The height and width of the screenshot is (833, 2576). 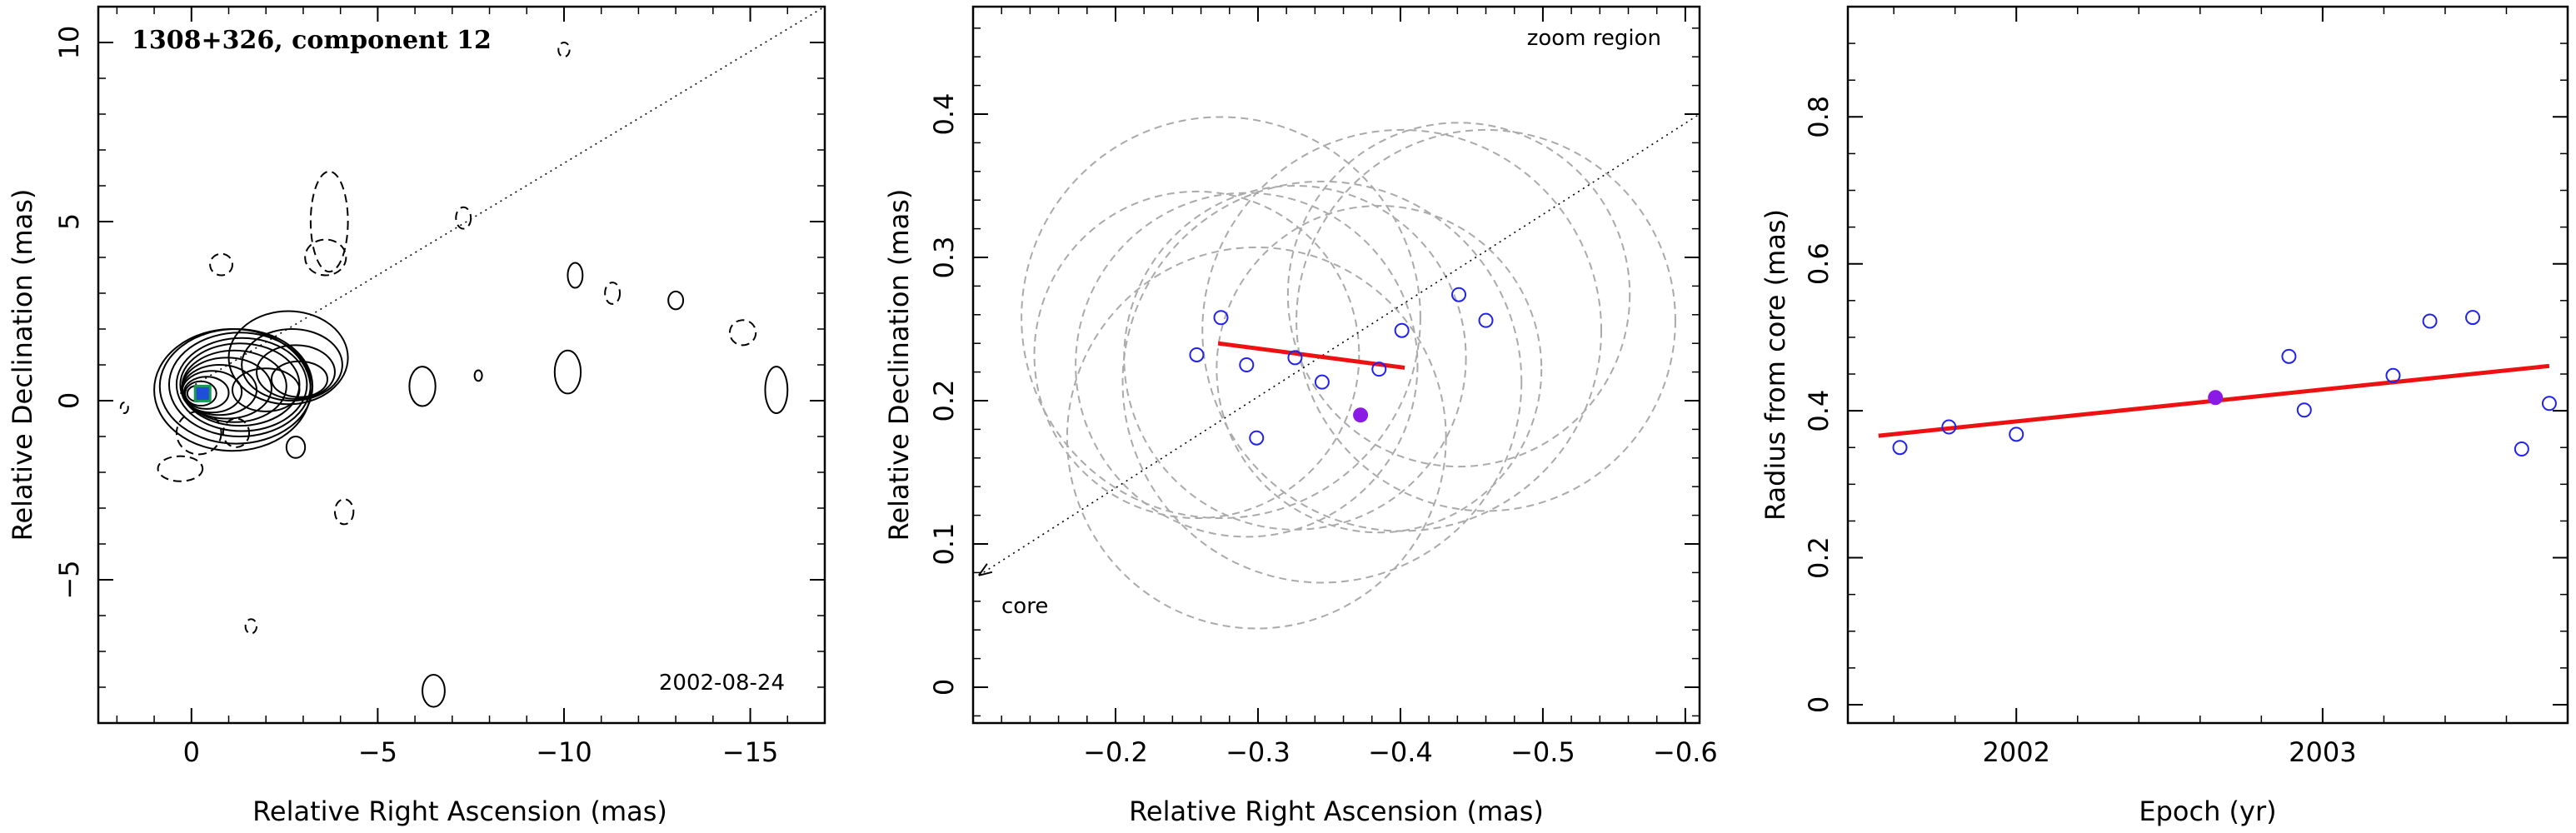 I want to click on core-arrowhead, so click(x=985, y=569).